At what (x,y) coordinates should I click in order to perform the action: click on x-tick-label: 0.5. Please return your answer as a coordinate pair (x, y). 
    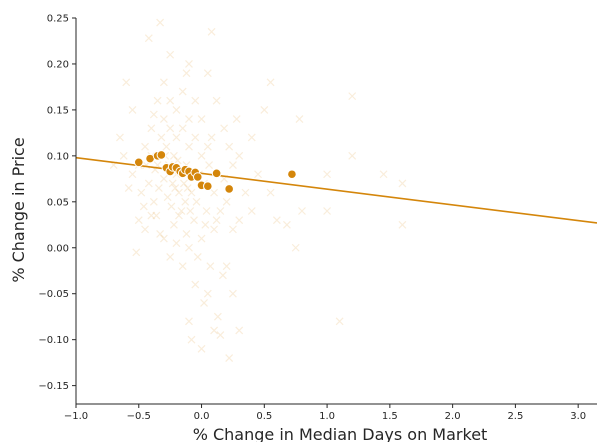
    Looking at the image, I should click on (264, 416).